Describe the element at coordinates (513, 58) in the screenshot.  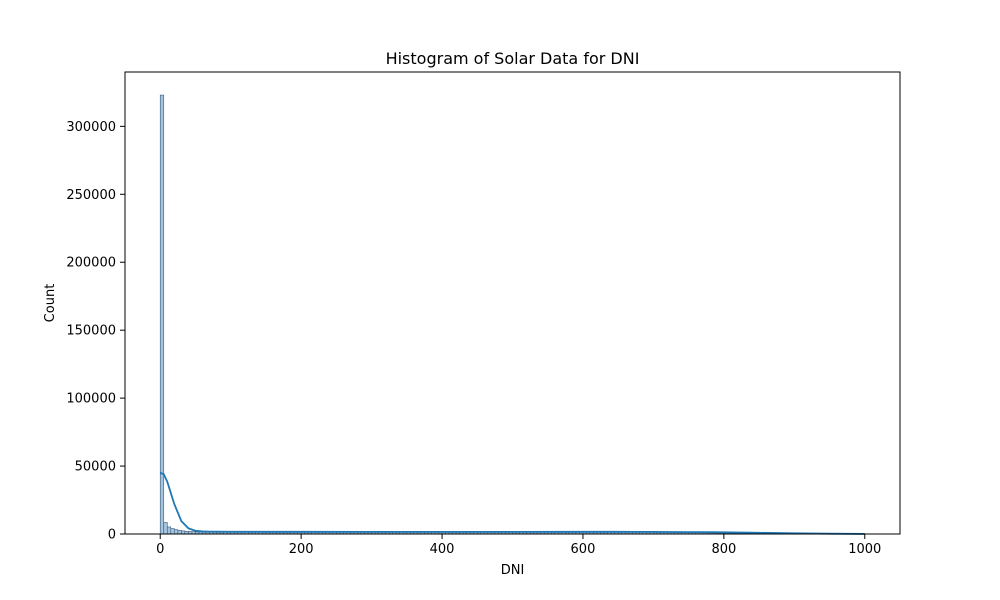
I see `chart-title: Histogram of Solar Data for DNI` at that location.